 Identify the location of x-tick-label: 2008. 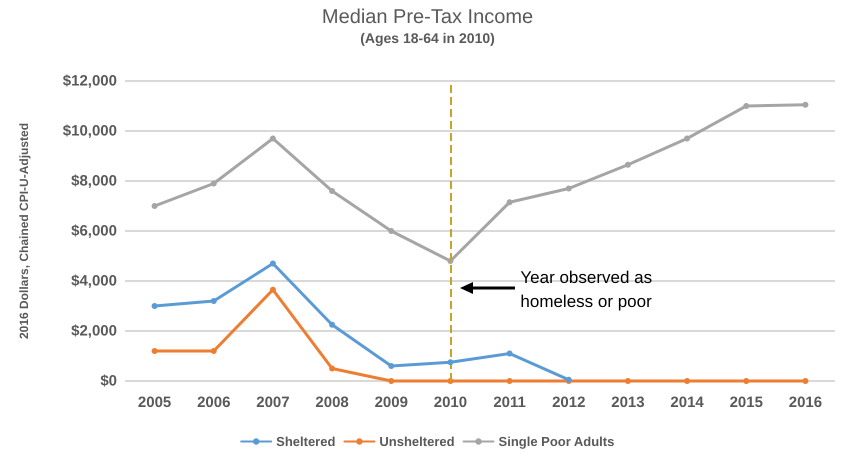
(332, 402).